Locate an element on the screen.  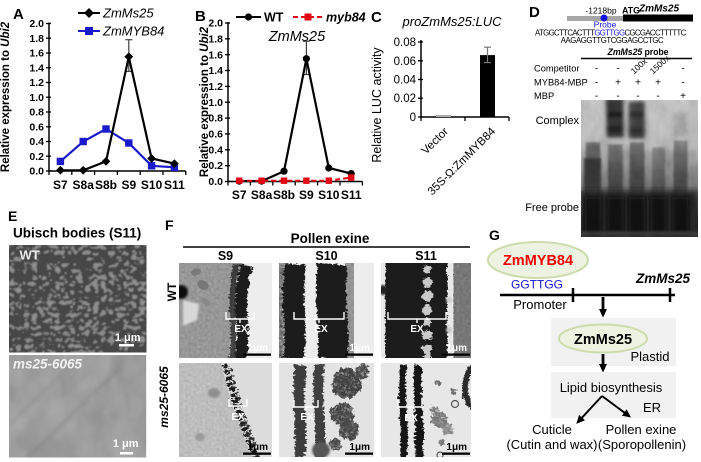
svg-text: F is located at coordinates (169, 225).